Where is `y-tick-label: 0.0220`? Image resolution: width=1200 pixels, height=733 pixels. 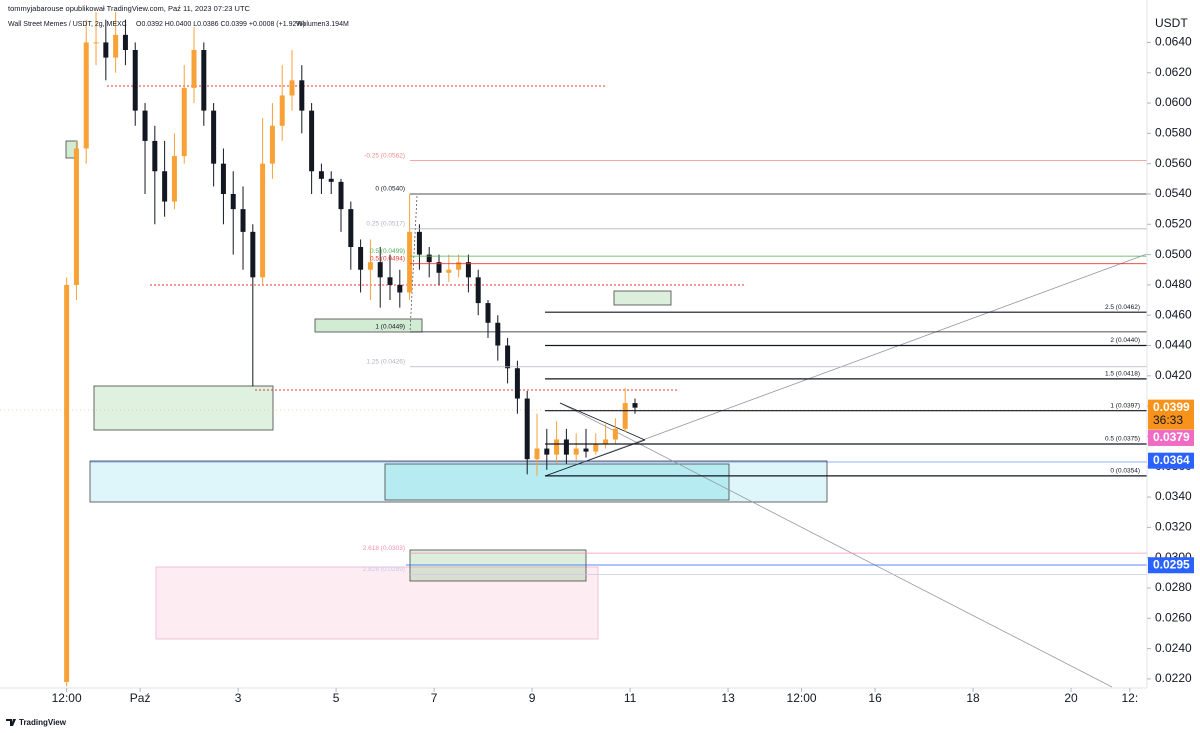 y-tick-label: 0.0220 is located at coordinates (1173, 678).